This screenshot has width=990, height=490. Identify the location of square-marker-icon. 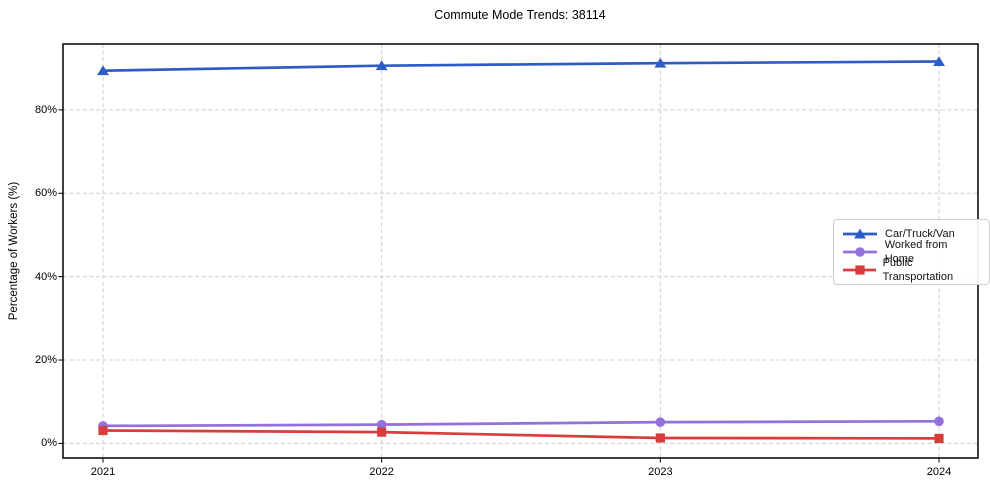
(859, 270).